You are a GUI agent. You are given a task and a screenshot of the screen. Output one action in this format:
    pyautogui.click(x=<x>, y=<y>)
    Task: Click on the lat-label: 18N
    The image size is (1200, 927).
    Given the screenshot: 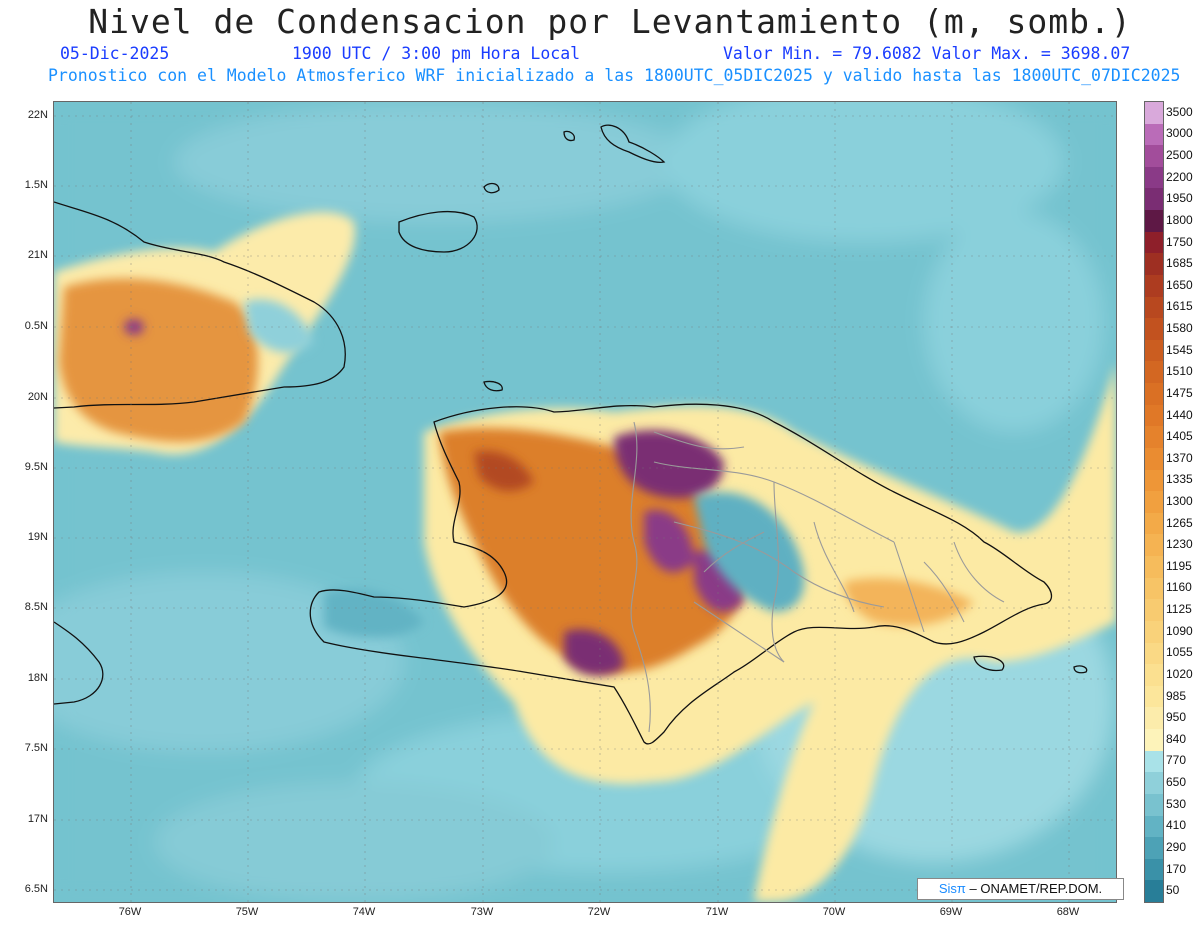 What is the action you would take?
    pyautogui.click(x=37, y=678)
    